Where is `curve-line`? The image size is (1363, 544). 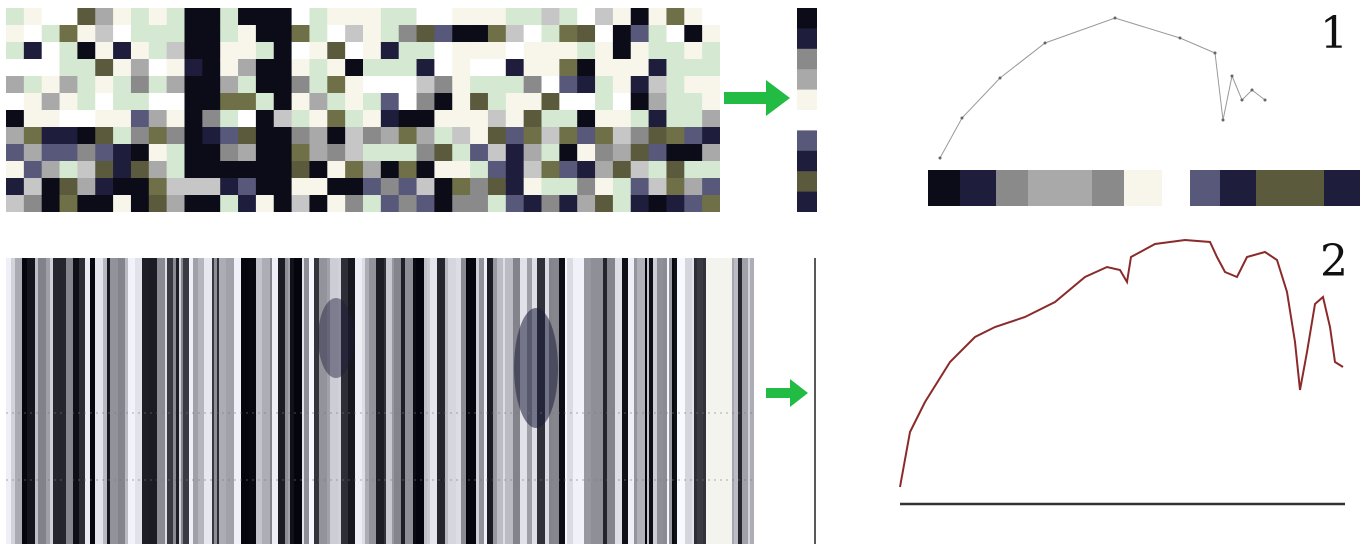
curve-line is located at coordinates (1102, 88).